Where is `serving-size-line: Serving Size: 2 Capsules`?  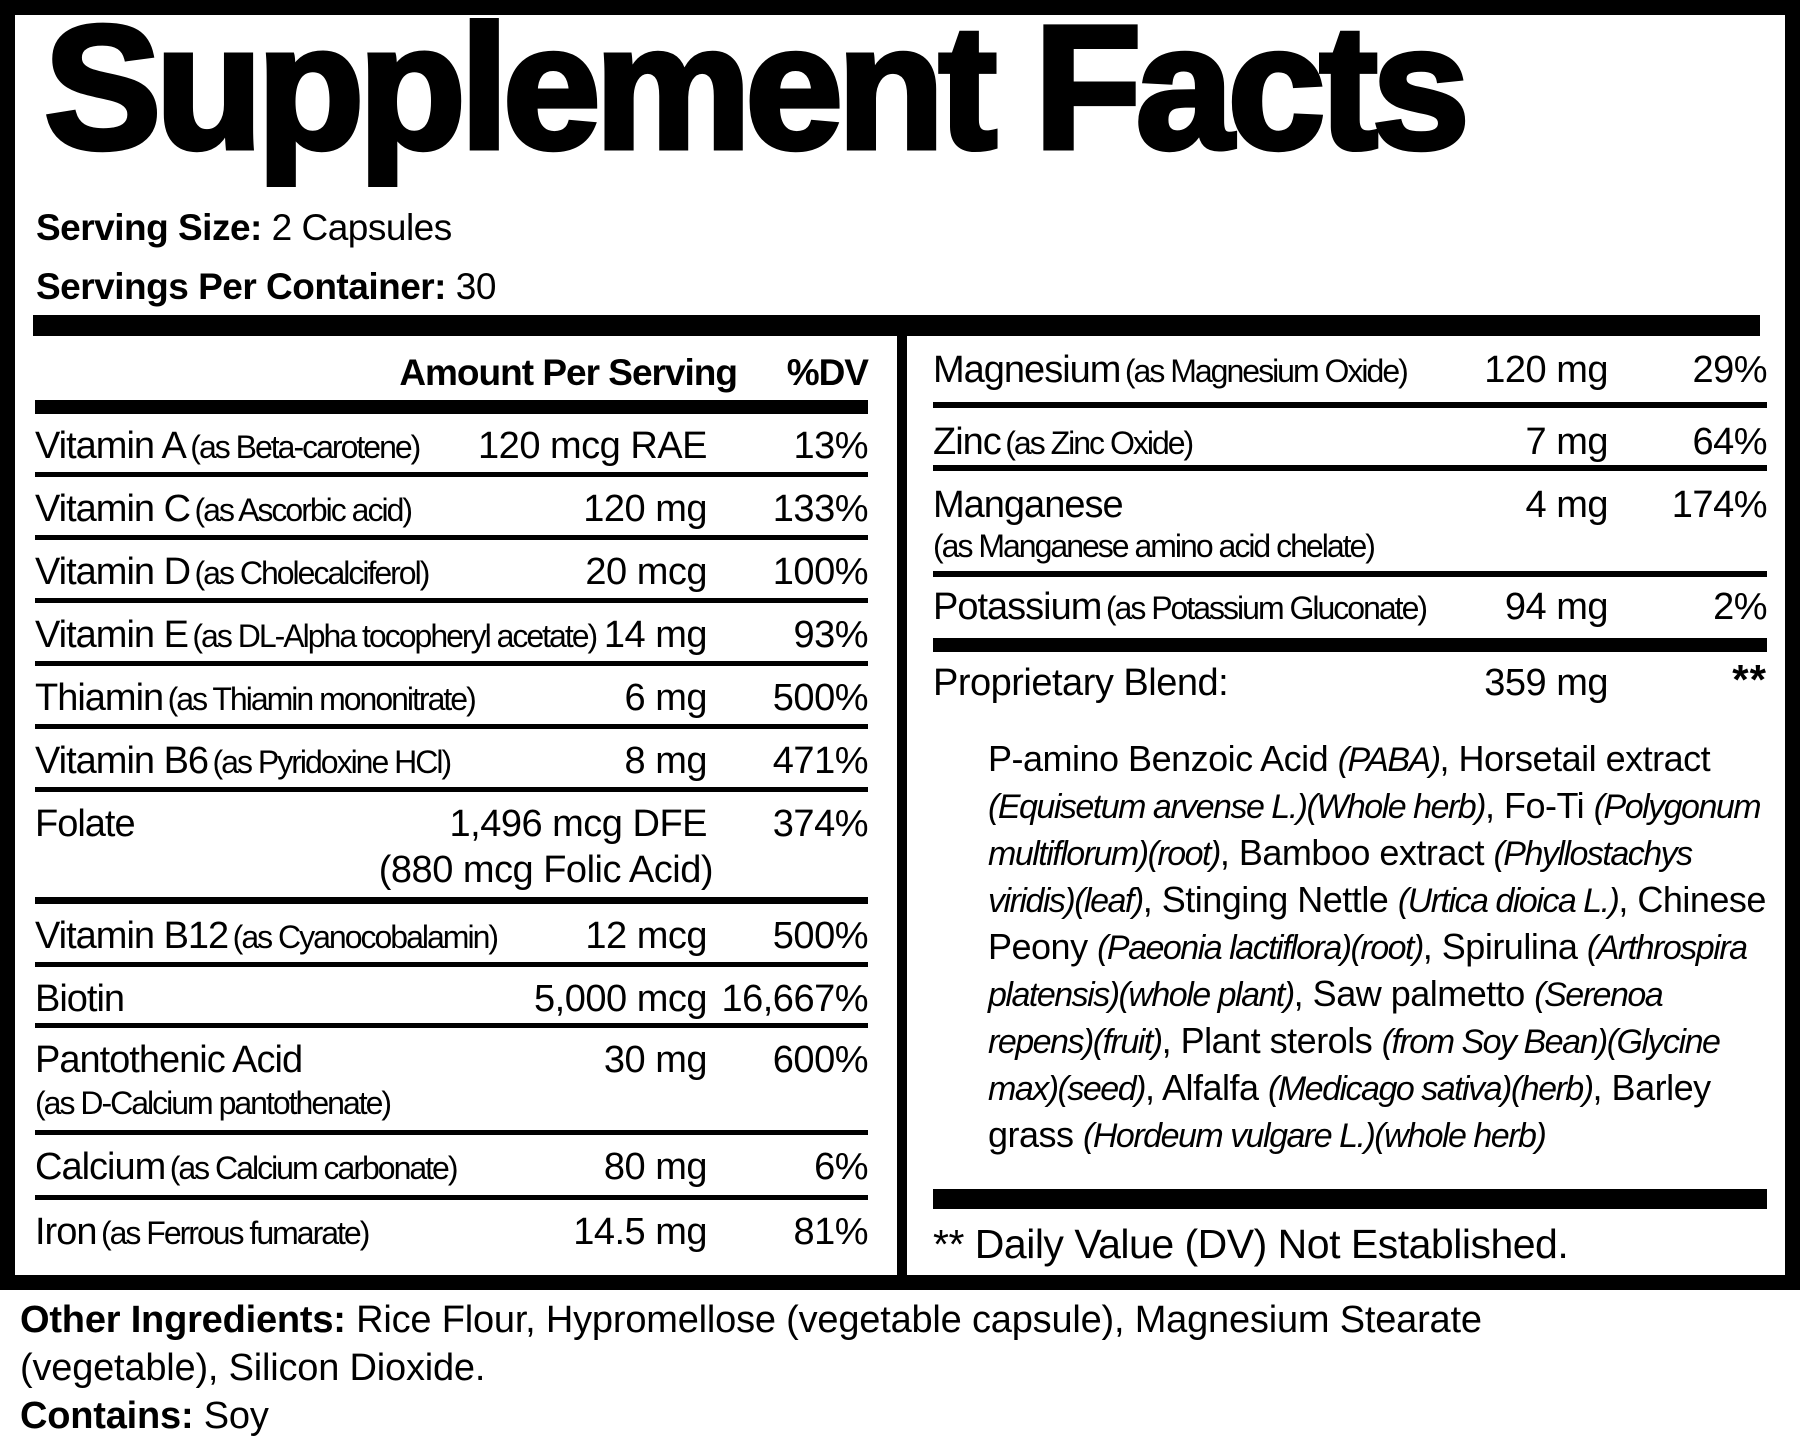
serving-size-line: Serving Size: 2 Capsules is located at coordinates (266, 227).